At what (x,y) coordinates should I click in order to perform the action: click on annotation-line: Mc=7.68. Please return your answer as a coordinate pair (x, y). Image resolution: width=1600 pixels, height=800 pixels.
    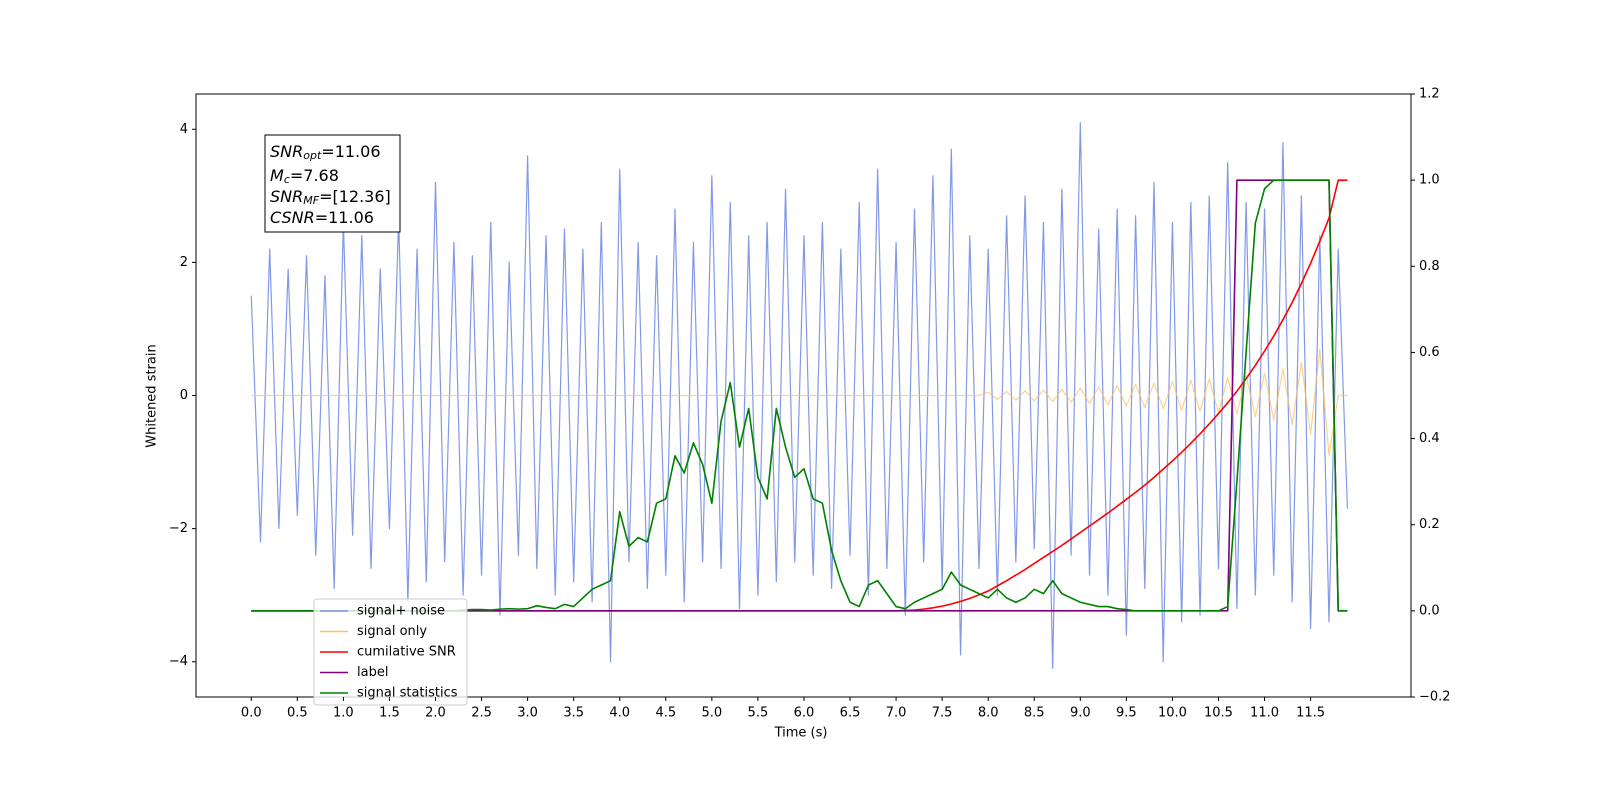
    Looking at the image, I should click on (304, 176).